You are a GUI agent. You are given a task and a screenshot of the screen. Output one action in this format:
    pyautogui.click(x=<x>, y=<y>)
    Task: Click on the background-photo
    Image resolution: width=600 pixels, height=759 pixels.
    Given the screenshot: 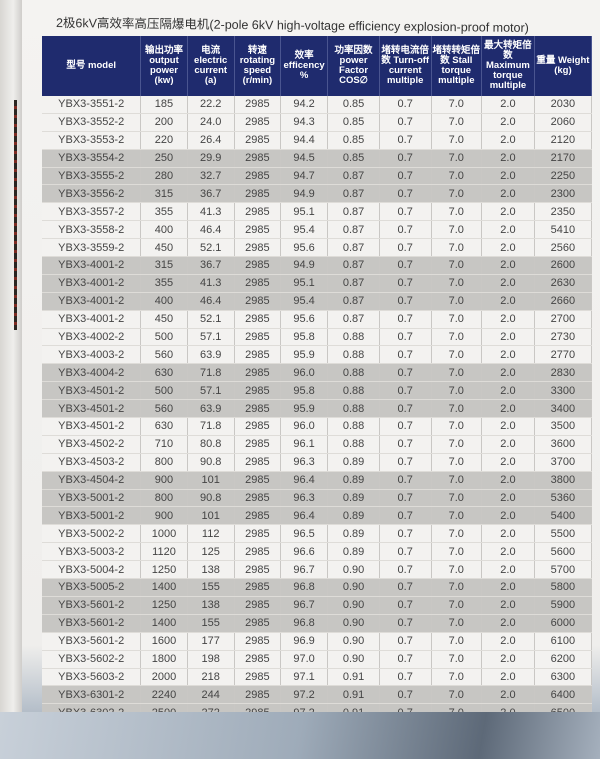 What is the action you would take?
    pyautogui.click(x=300, y=735)
    